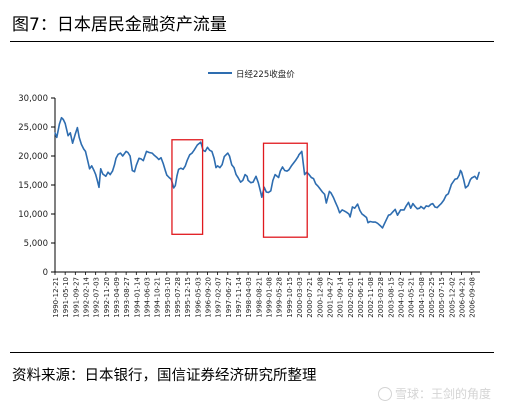 The width and height of the screenshot is (505, 410). Describe the element at coordinates (33, 186) in the screenshot. I see `y-tick-label: 15,000` at that location.